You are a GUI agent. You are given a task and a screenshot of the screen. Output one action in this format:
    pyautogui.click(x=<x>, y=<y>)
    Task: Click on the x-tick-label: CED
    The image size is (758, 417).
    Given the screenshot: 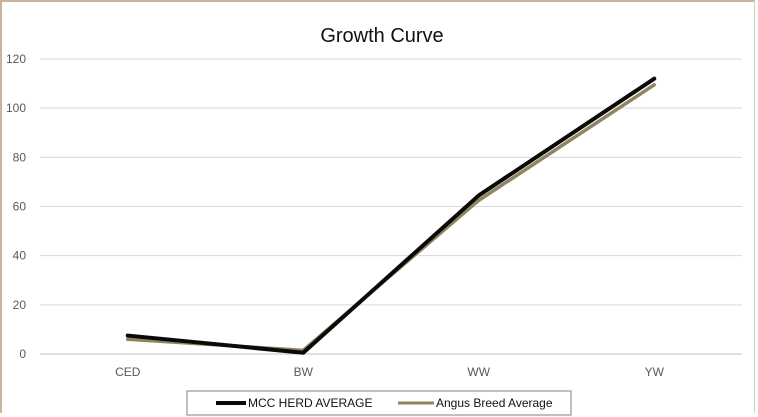 What is the action you would take?
    pyautogui.click(x=128, y=372)
    